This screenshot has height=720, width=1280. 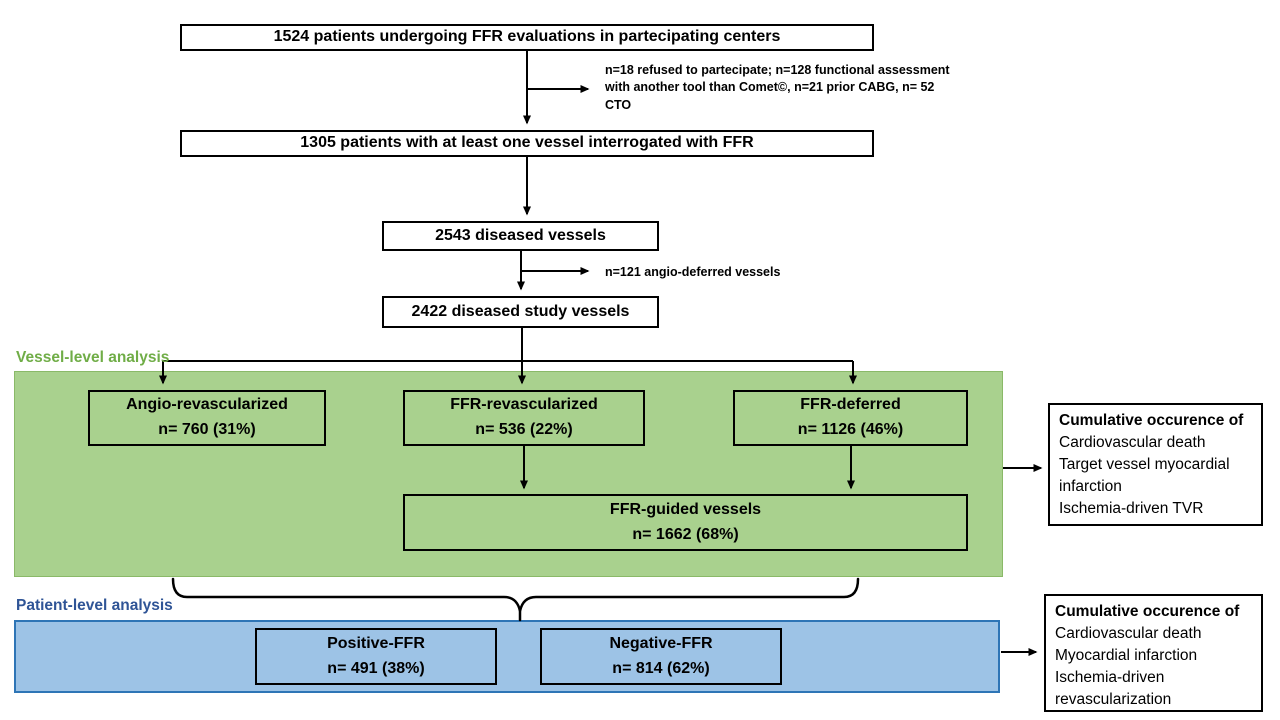 What do you see at coordinates (507, 656) in the screenshot?
I see `patient-level-panel` at bounding box center [507, 656].